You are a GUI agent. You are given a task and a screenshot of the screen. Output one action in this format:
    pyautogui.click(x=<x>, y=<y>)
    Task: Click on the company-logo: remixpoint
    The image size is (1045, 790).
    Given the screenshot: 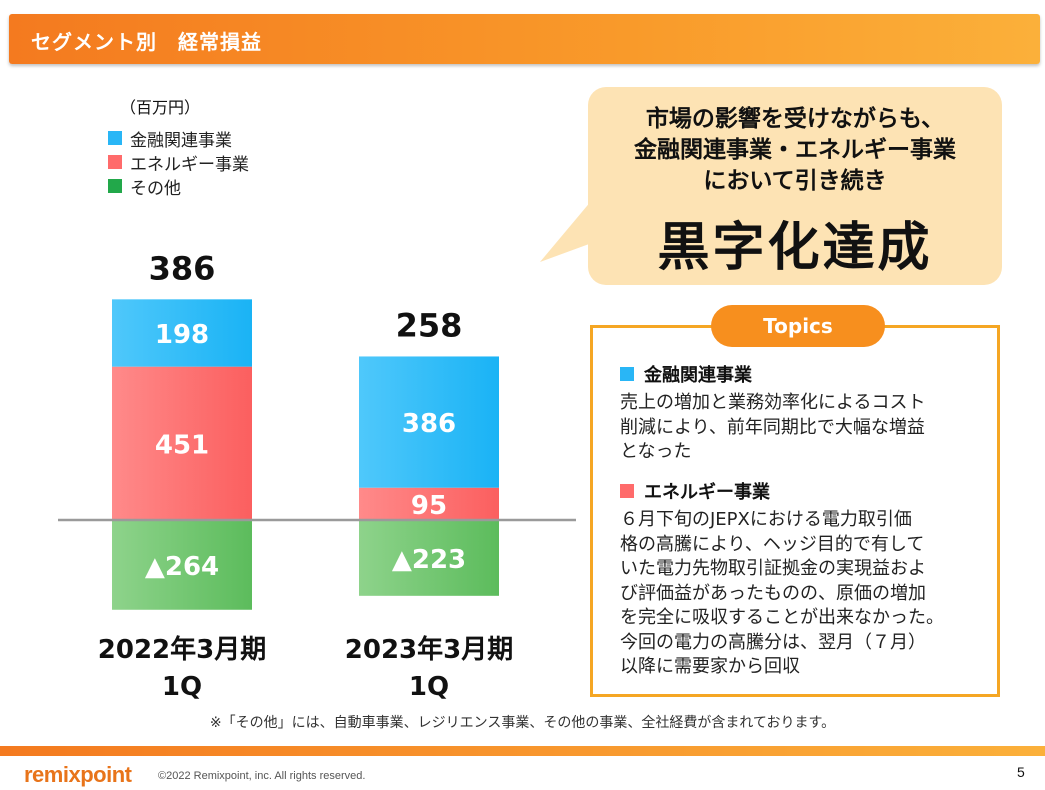 What is the action you would take?
    pyautogui.click(x=78, y=774)
    